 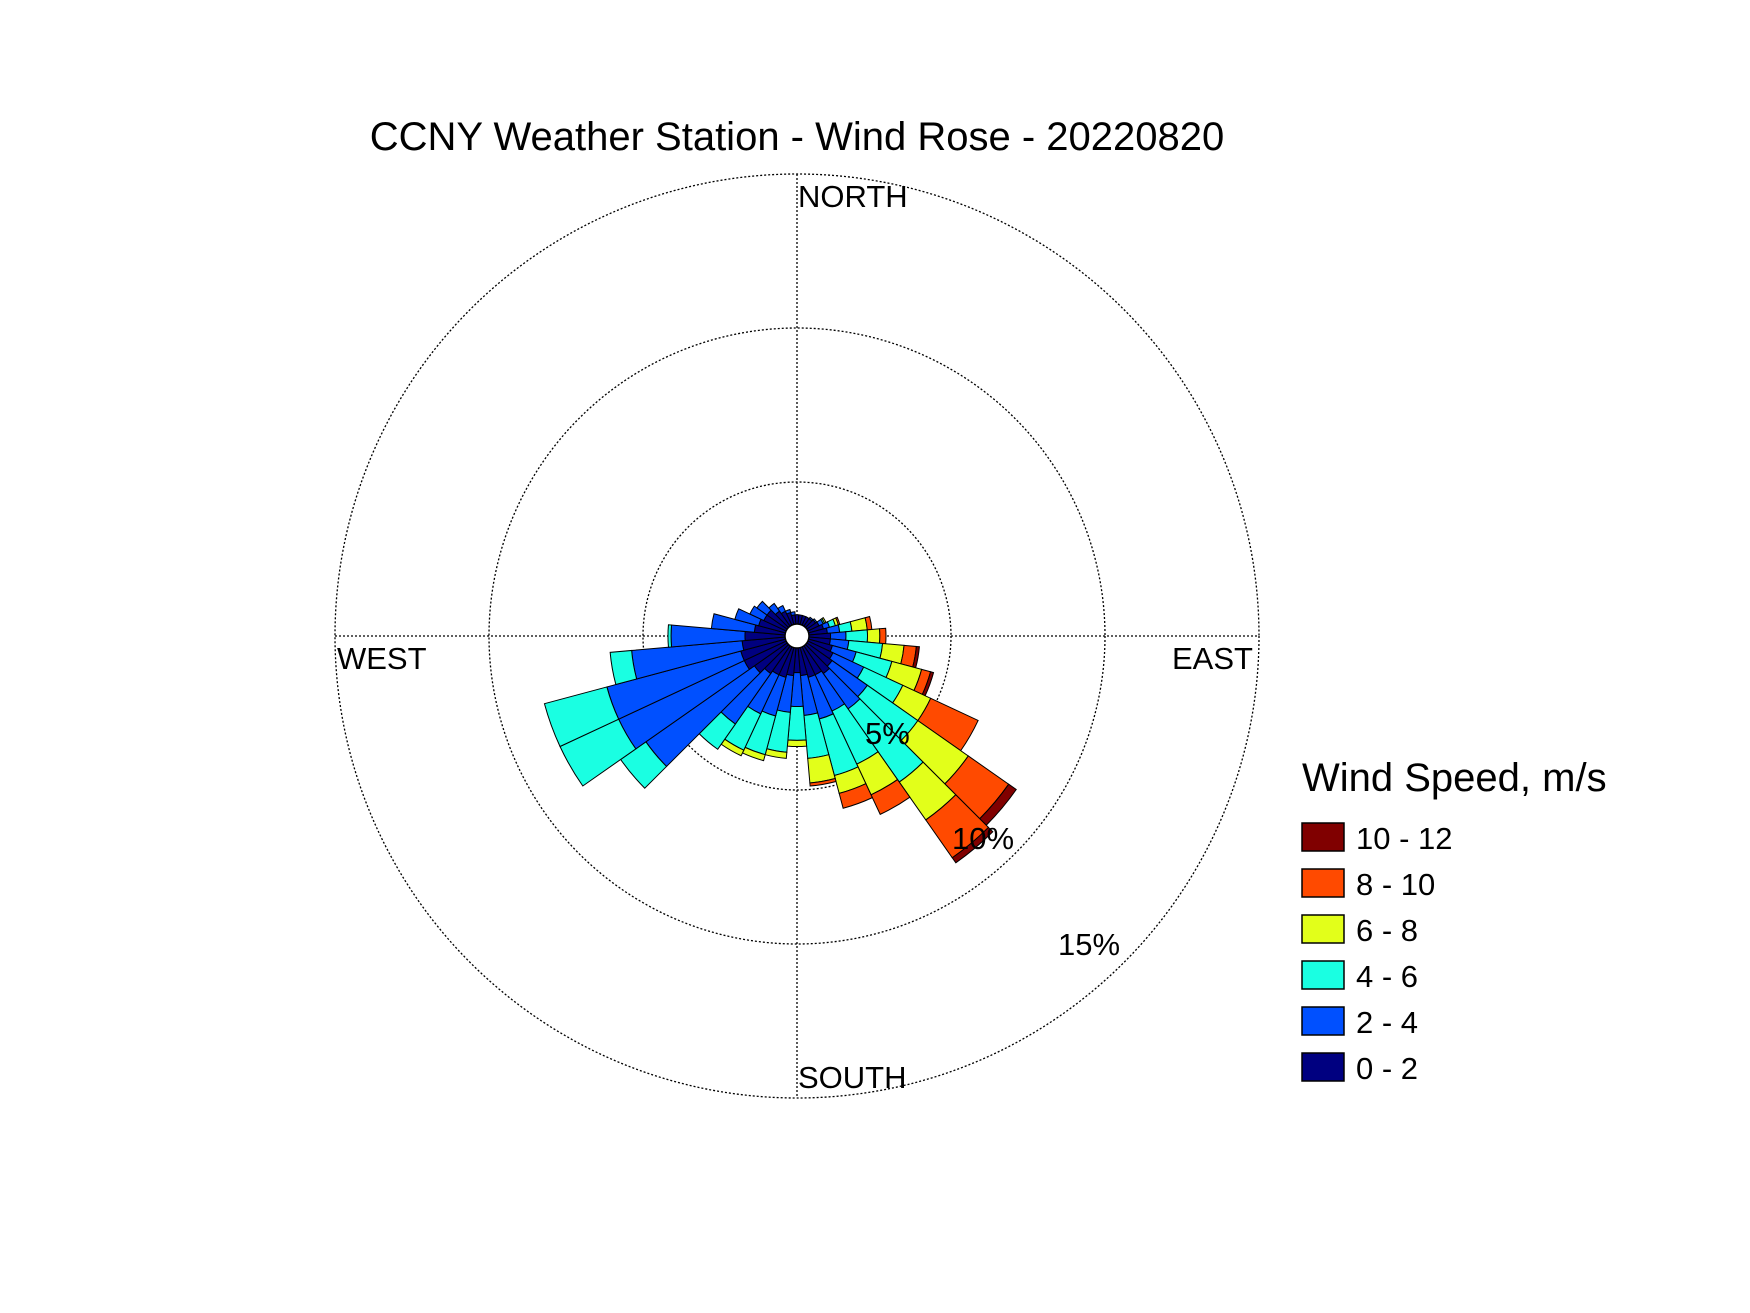 I want to click on direction-label-south: SOUTH, so click(x=852, y=1077).